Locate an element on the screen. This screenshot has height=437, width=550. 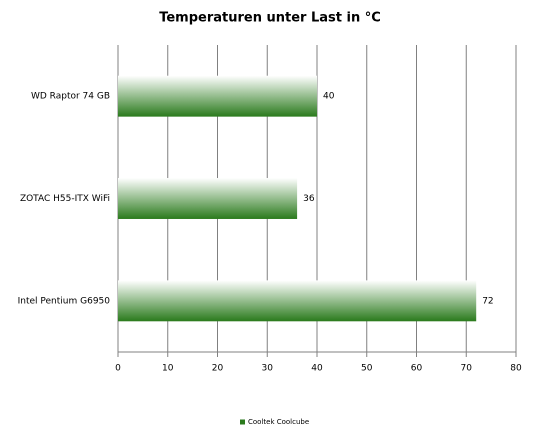
y-tick-label: ZOTAC H55-ITX WiFi is located at coordinates (65, 199).